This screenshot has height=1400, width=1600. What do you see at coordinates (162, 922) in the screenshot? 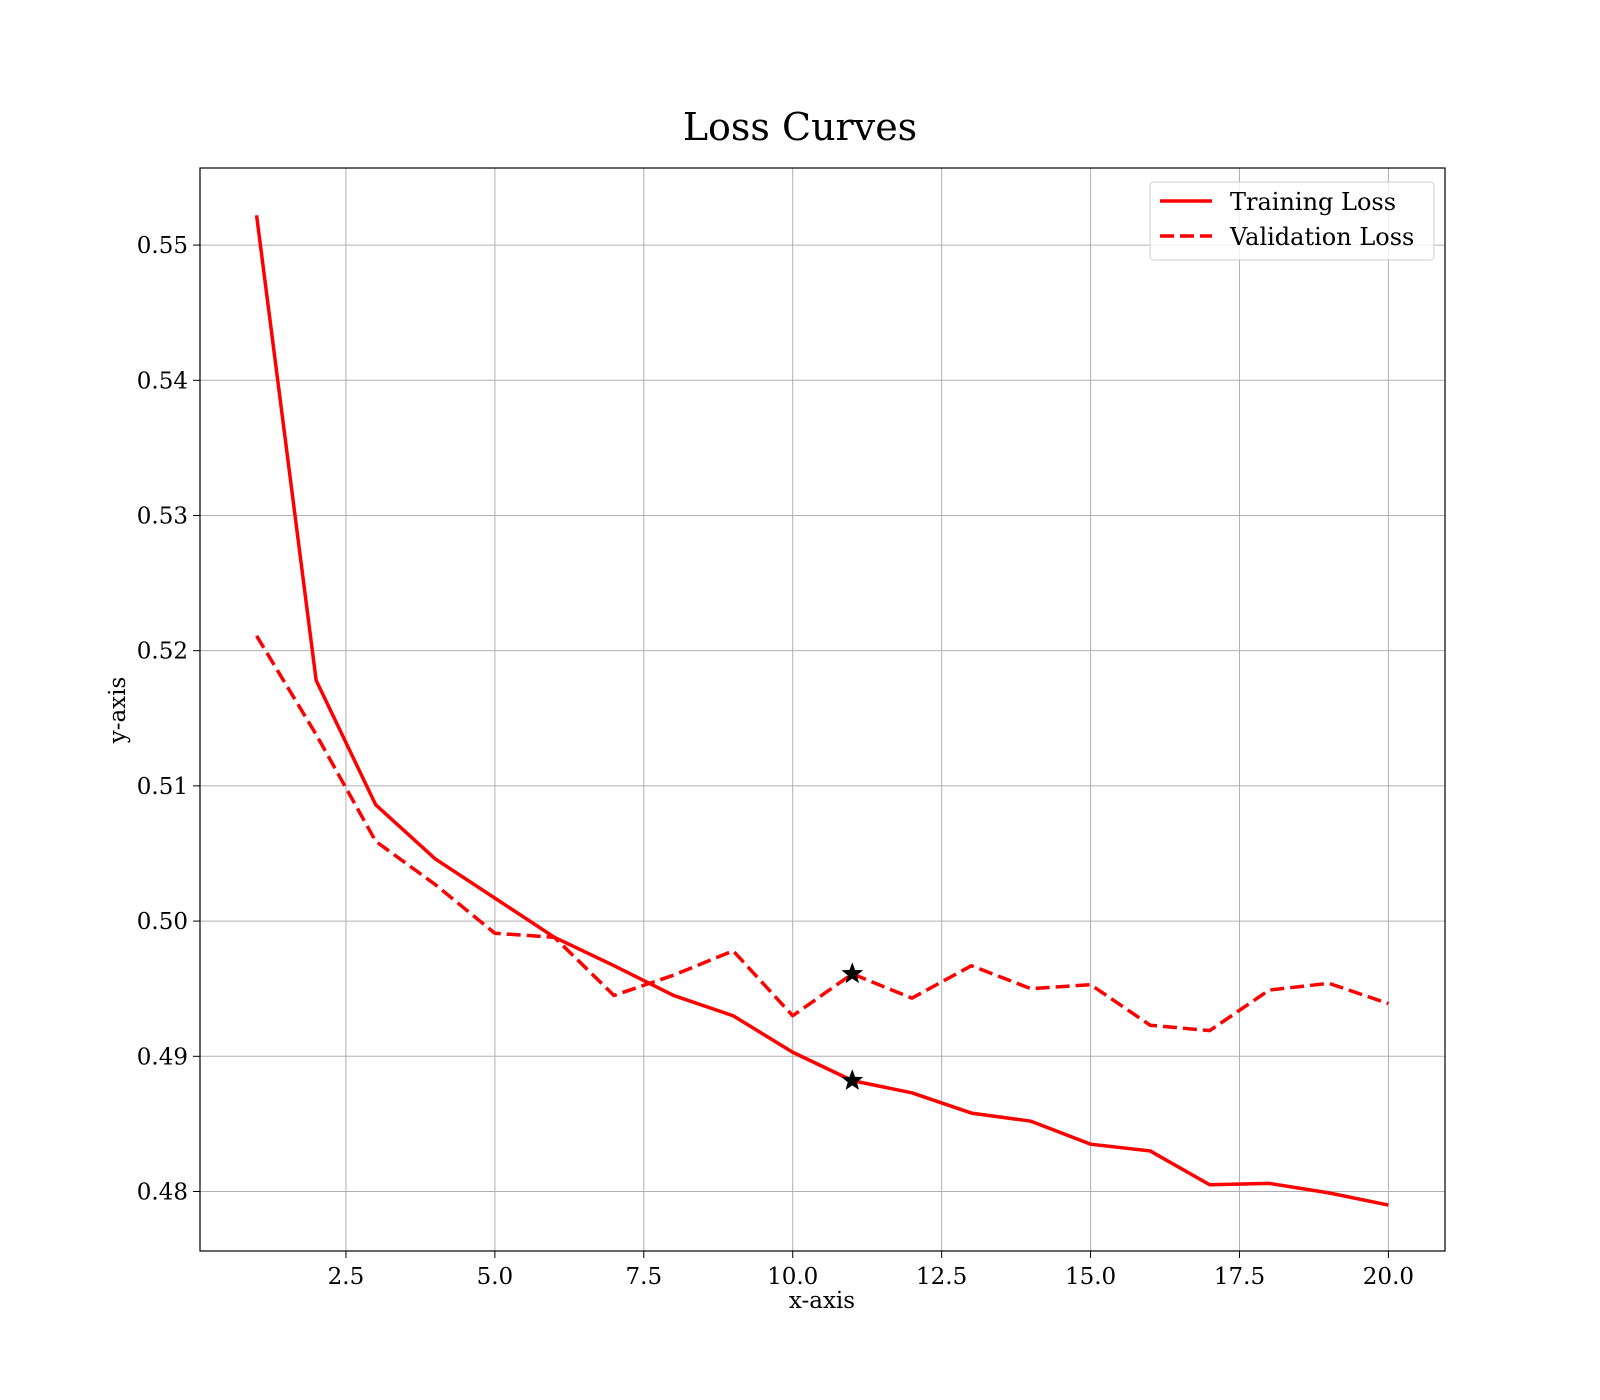
I see `y-tick-label: 0.50` at bounding box center [162, 922].